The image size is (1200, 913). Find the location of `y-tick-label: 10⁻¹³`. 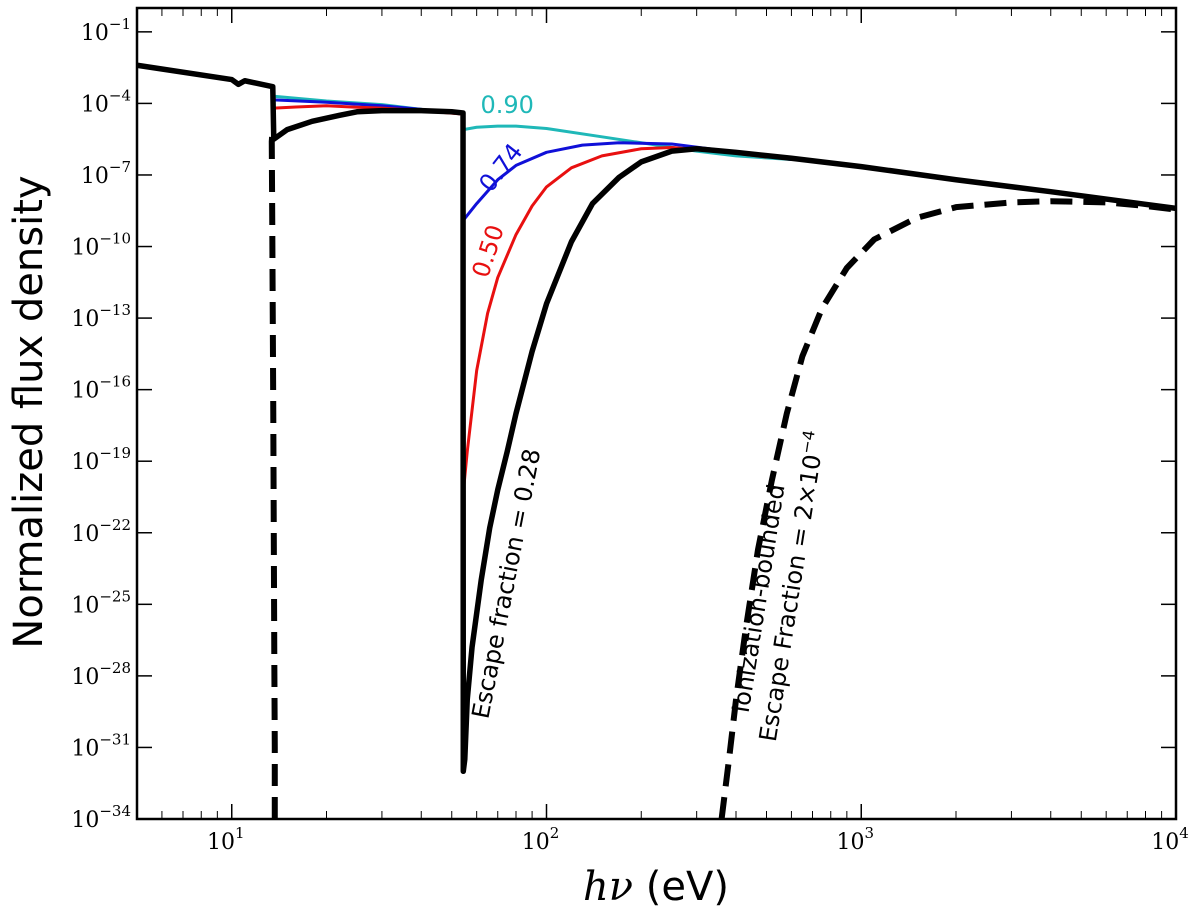

y-tick-label: 10⁻¹³ is located at coordinates (101, 316).